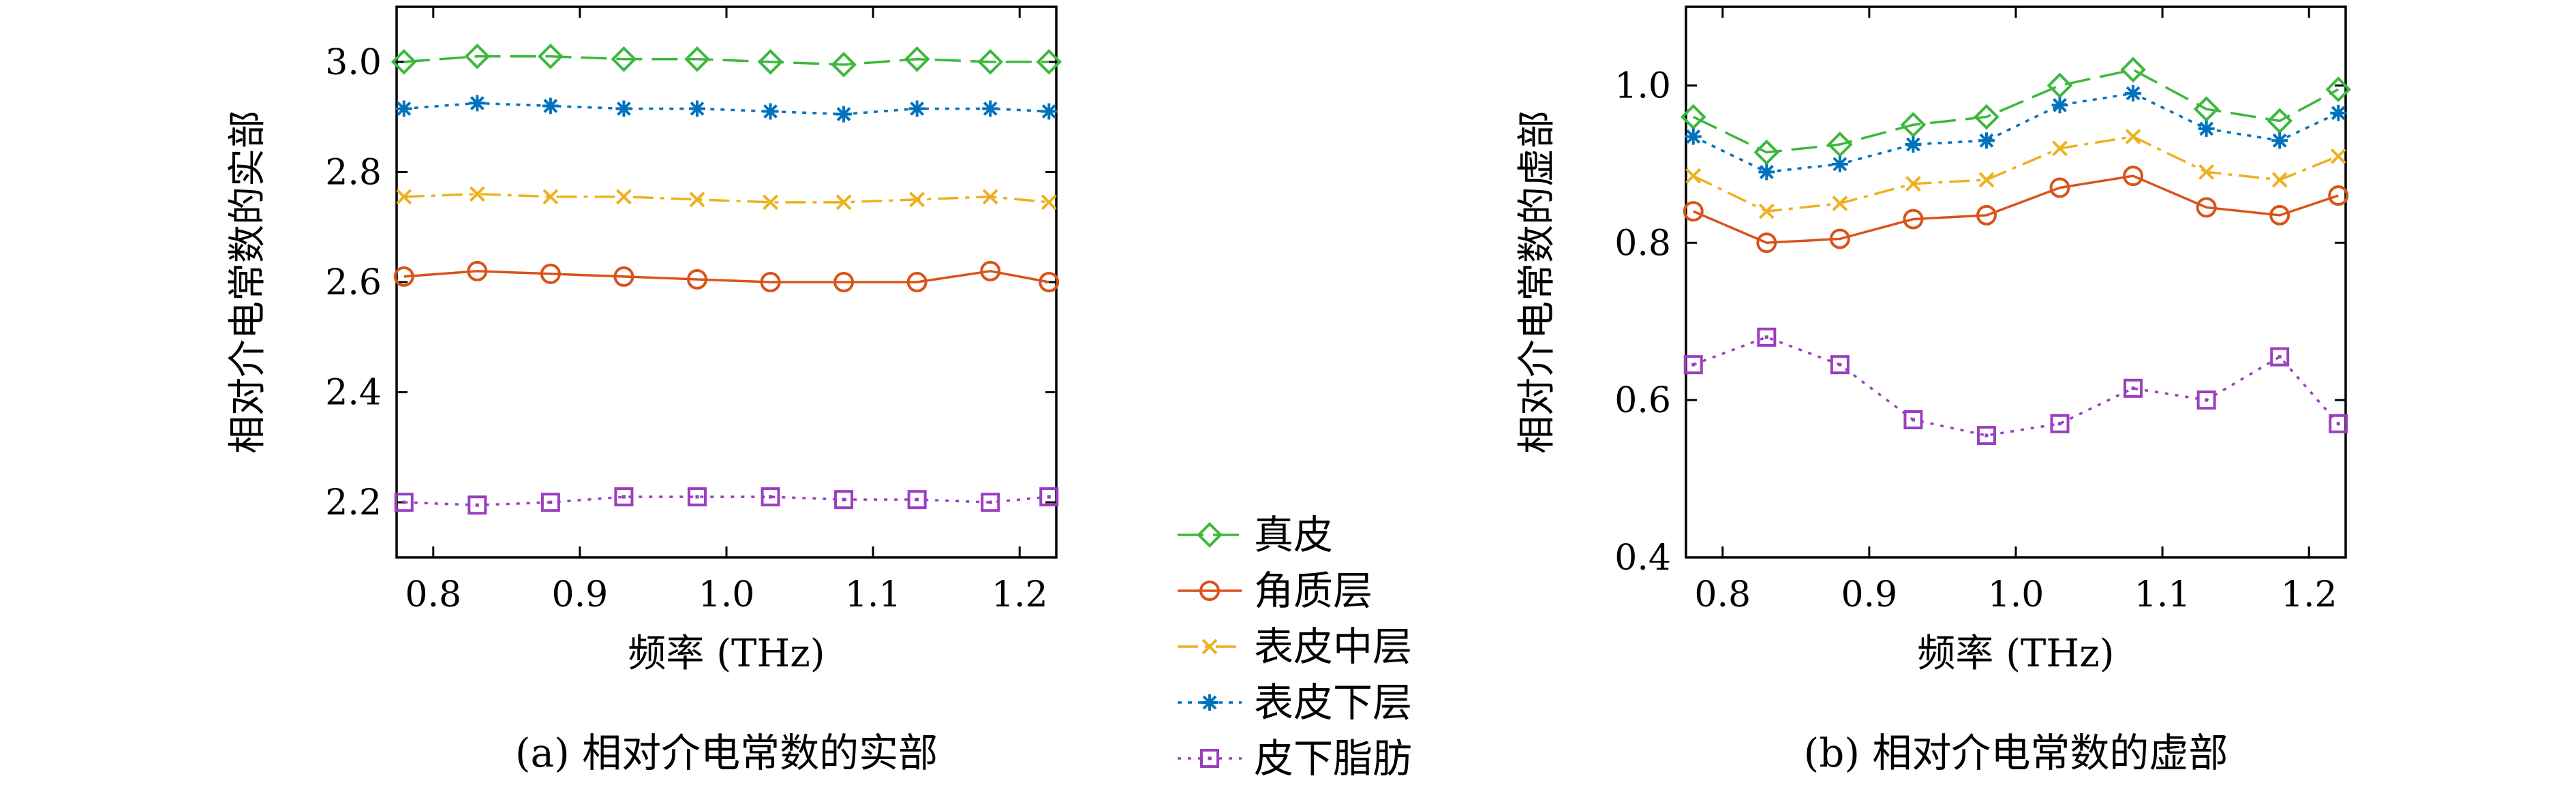 This screenshot has height=787, width=2576. Describe the element at coordinates (2016, 753) in the screenshot. I see `chart-caption: (b) 相对介电常数的虚部` at that location.